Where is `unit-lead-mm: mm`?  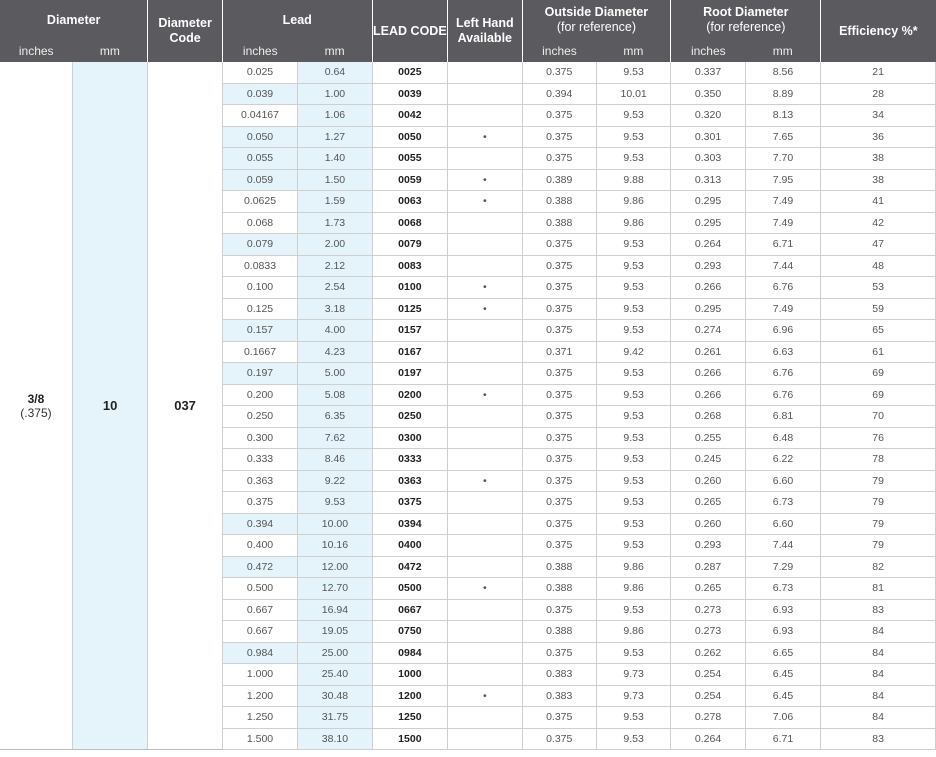
unit-lead-mm: mm is located at coordinates (335, 51).